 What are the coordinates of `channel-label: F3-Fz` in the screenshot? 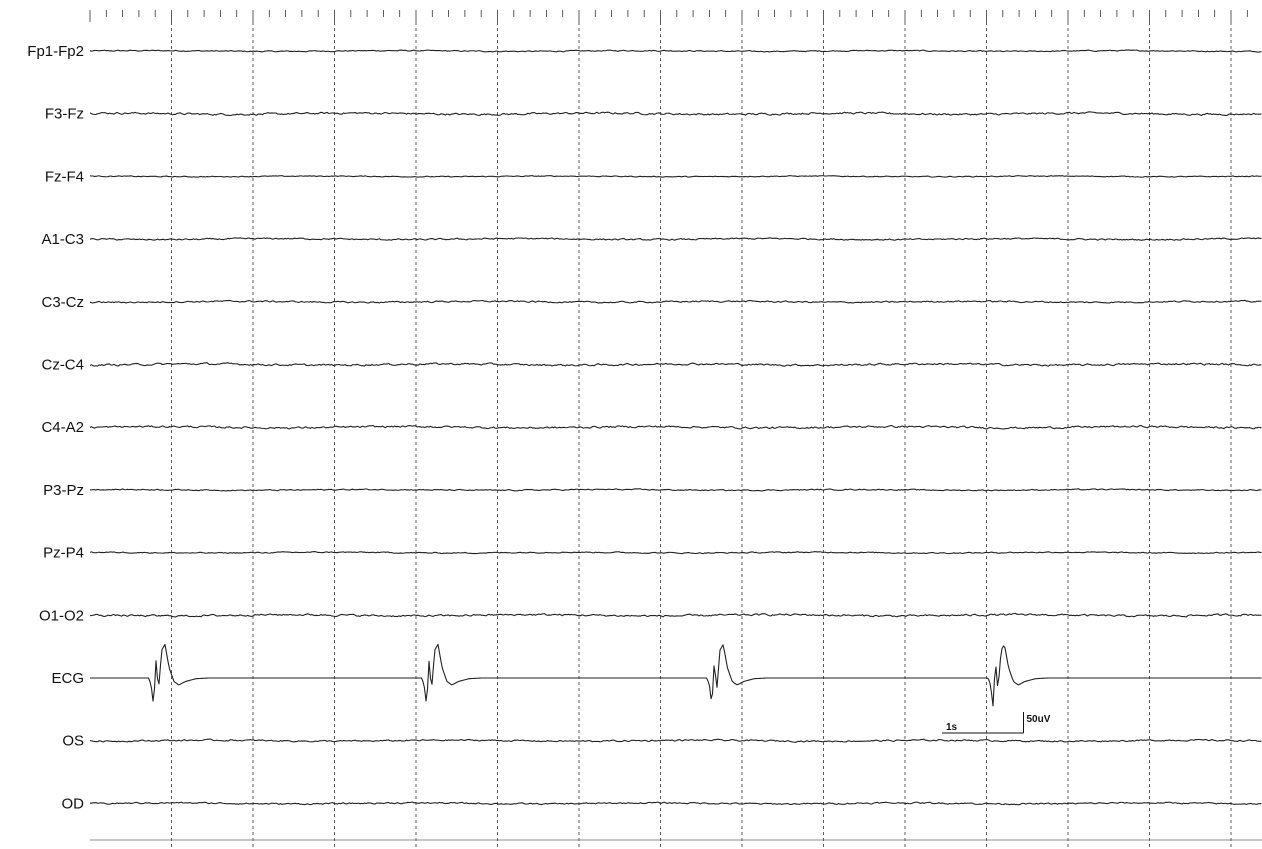 It's located at (64, 114).